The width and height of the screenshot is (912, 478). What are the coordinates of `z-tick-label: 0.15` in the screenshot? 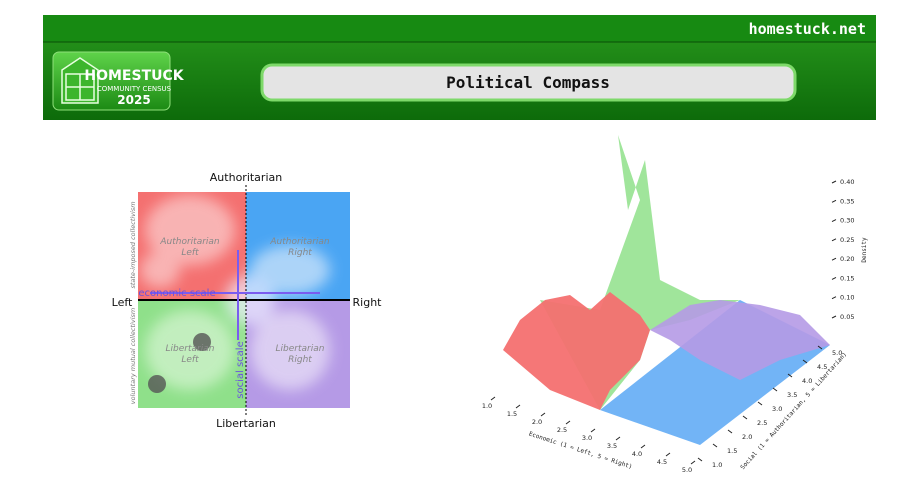 It's located at (847, 278).